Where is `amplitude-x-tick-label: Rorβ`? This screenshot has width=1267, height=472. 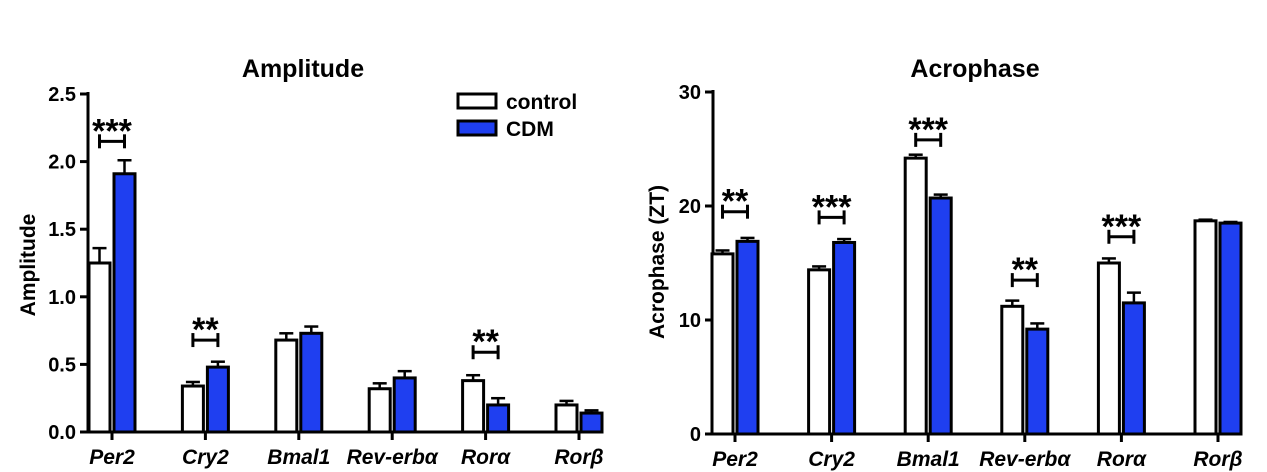
amplitude-x-tick-label: Rorβ is located at coordinates (578, 457).